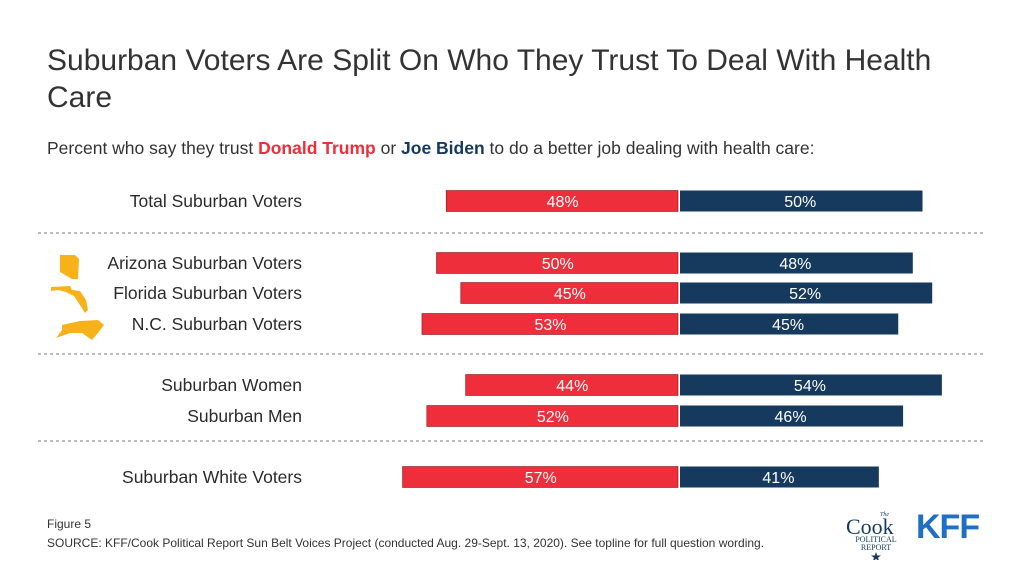 This screenshot has width=1024, height=576. I want to click on row-label-6: Suburban Men, so click(244, 416).